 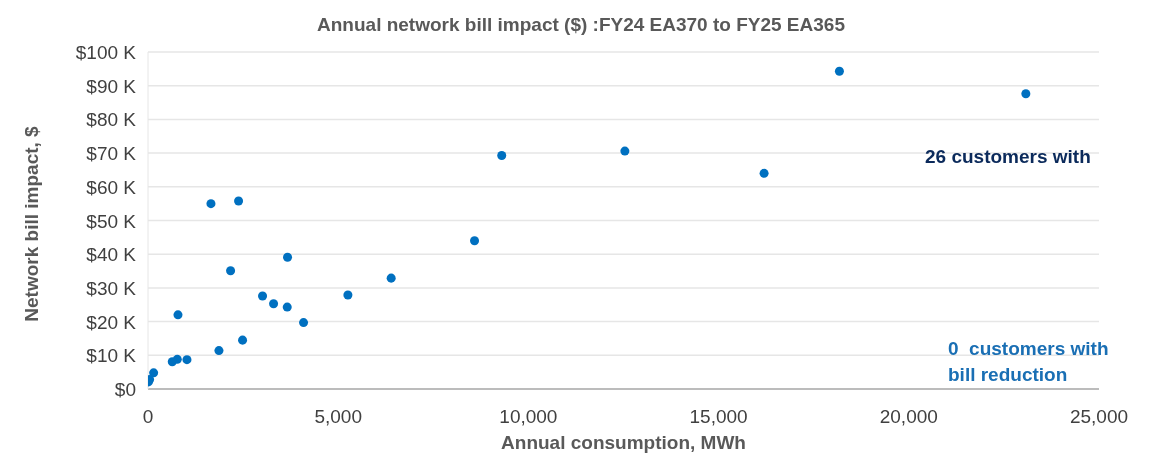 What do you see at coordinates (111, 221) in the screenshot?
I see `y-tick-label: $50 K` at bounding box center [111, 221].